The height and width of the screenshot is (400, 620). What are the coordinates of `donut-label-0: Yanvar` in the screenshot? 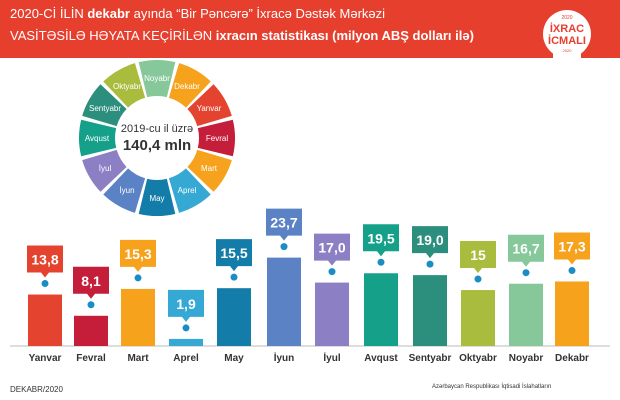 It's located at (209, 108).